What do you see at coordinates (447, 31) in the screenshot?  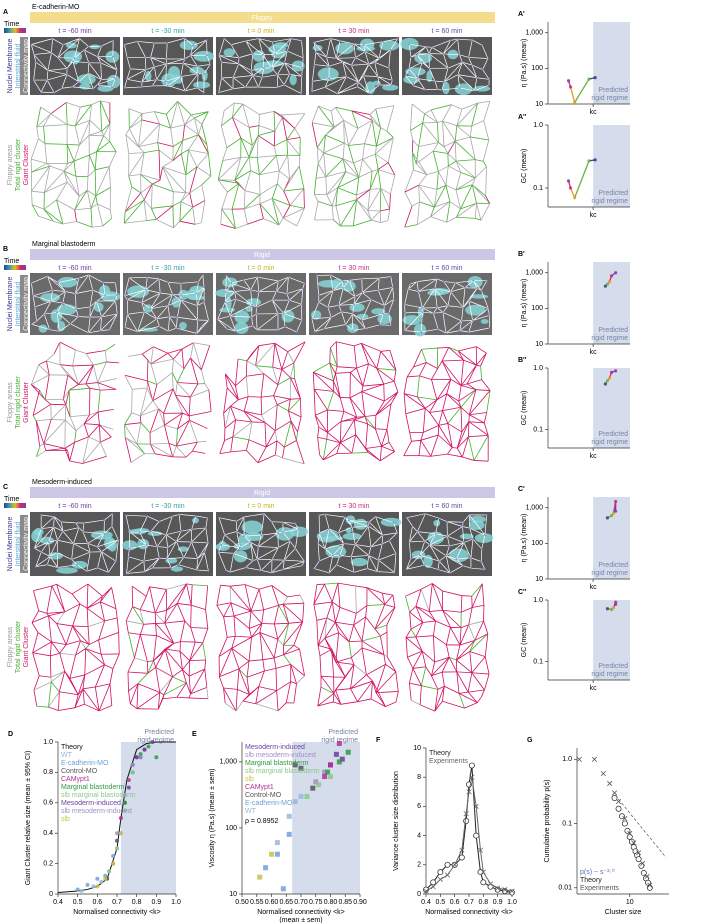 I see `time-label: t = 60 min` at bounding box center [447, 31].